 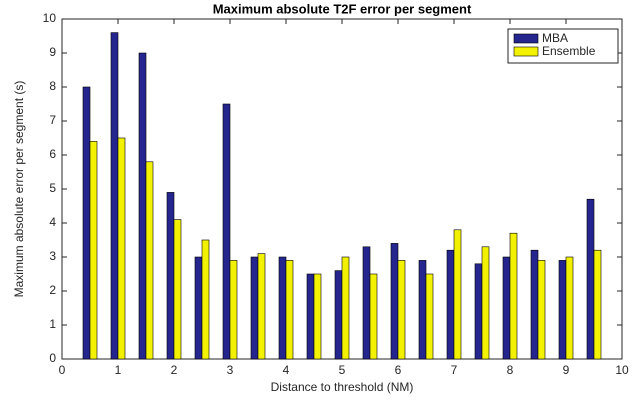 What do you see at coordinates (118, 370) in the screenshot?
I see `x-tick-label: 1` at bounding box center [118, 370].